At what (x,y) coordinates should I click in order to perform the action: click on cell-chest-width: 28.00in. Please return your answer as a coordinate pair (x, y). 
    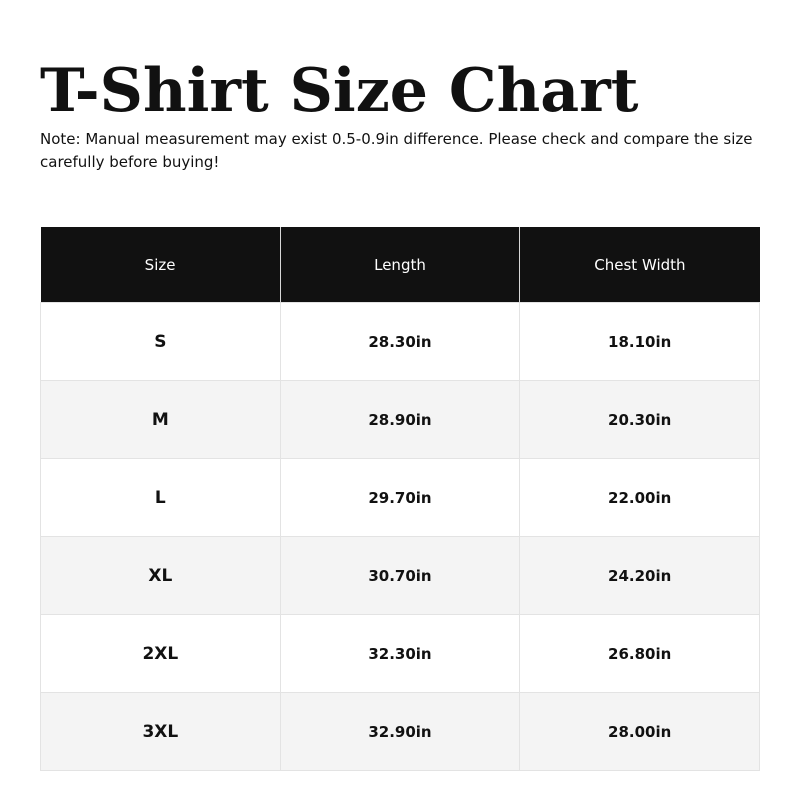
    Looking at the image, I should click on (639, 731).